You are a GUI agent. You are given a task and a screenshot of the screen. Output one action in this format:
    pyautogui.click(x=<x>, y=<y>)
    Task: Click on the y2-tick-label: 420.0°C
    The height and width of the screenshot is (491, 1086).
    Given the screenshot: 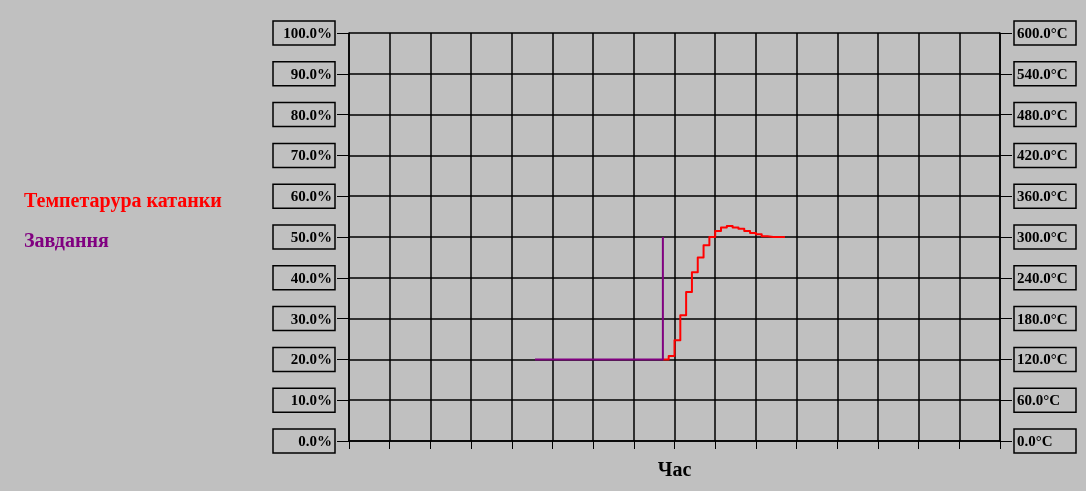 What is the action you would take?
    pyautogui.click(x=1042, y=155)
    